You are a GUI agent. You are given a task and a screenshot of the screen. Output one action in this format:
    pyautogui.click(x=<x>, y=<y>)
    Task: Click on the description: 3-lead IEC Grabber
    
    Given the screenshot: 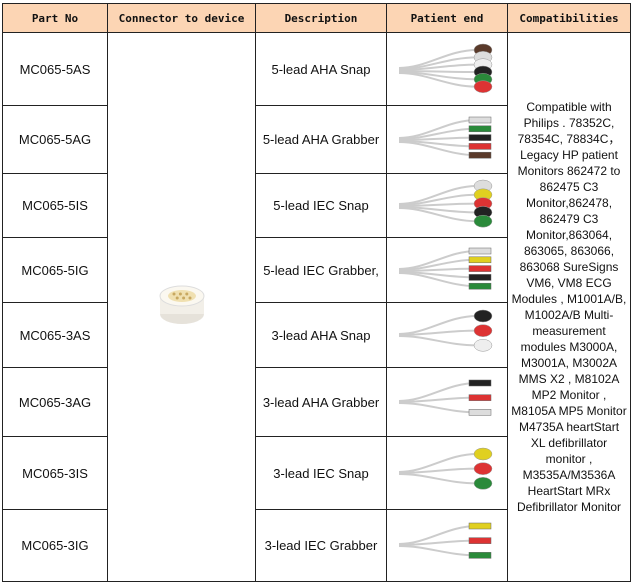 What is the action you would take?
    pyautogui.click(x=321, y=545)
    